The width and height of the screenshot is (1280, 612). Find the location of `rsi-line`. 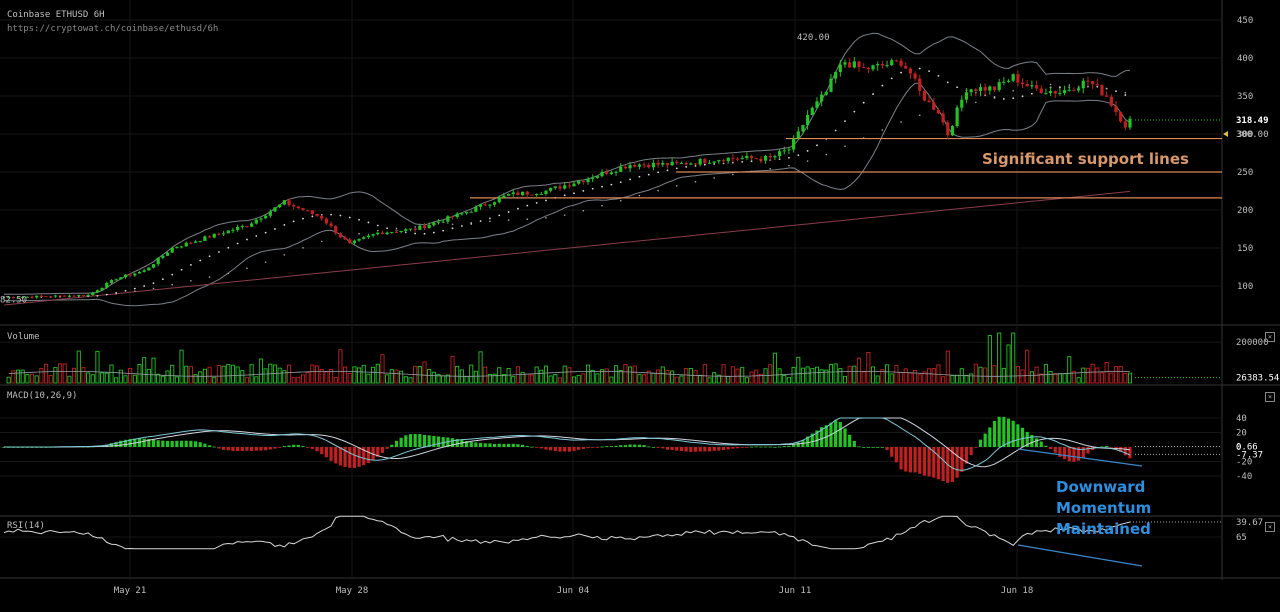

rsi-line is located at coordinates (567, 532).